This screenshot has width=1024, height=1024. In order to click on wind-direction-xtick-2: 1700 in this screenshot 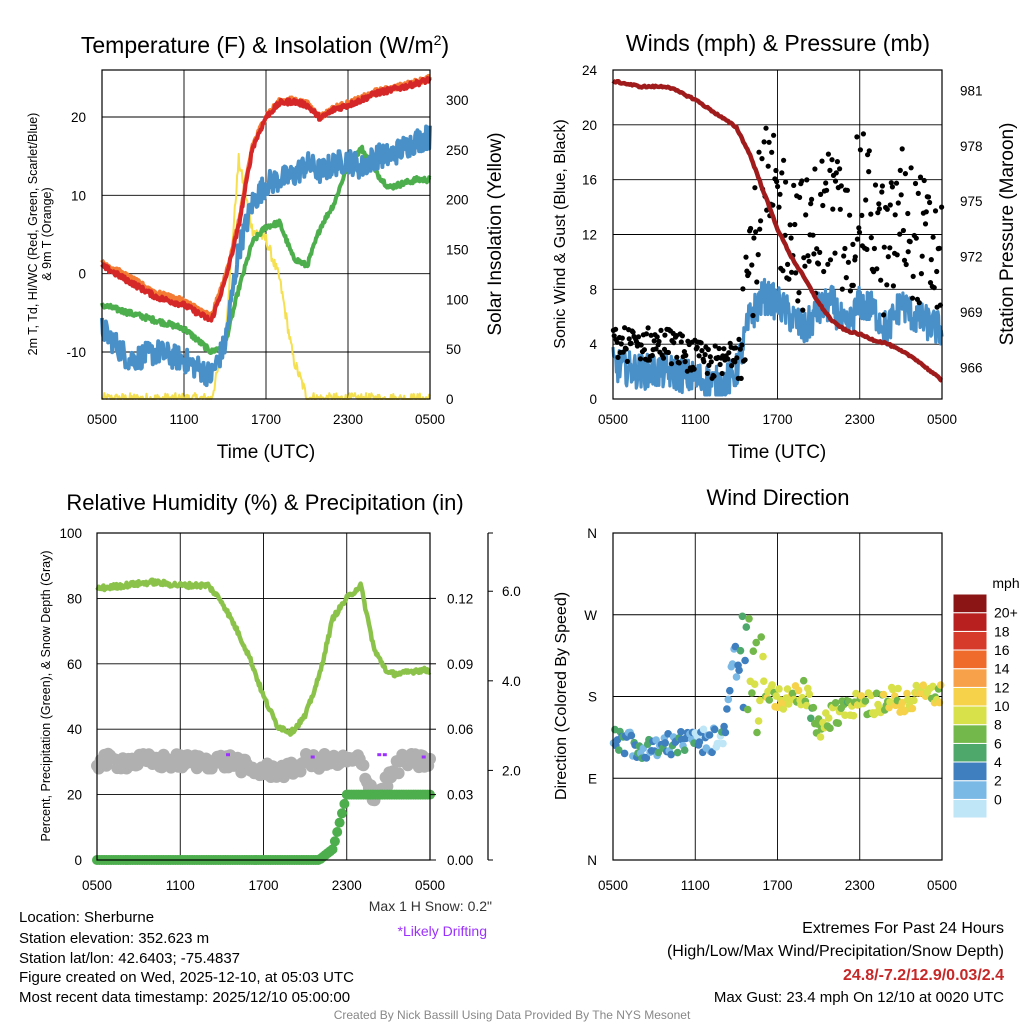, I will do `click(777, 885)`.